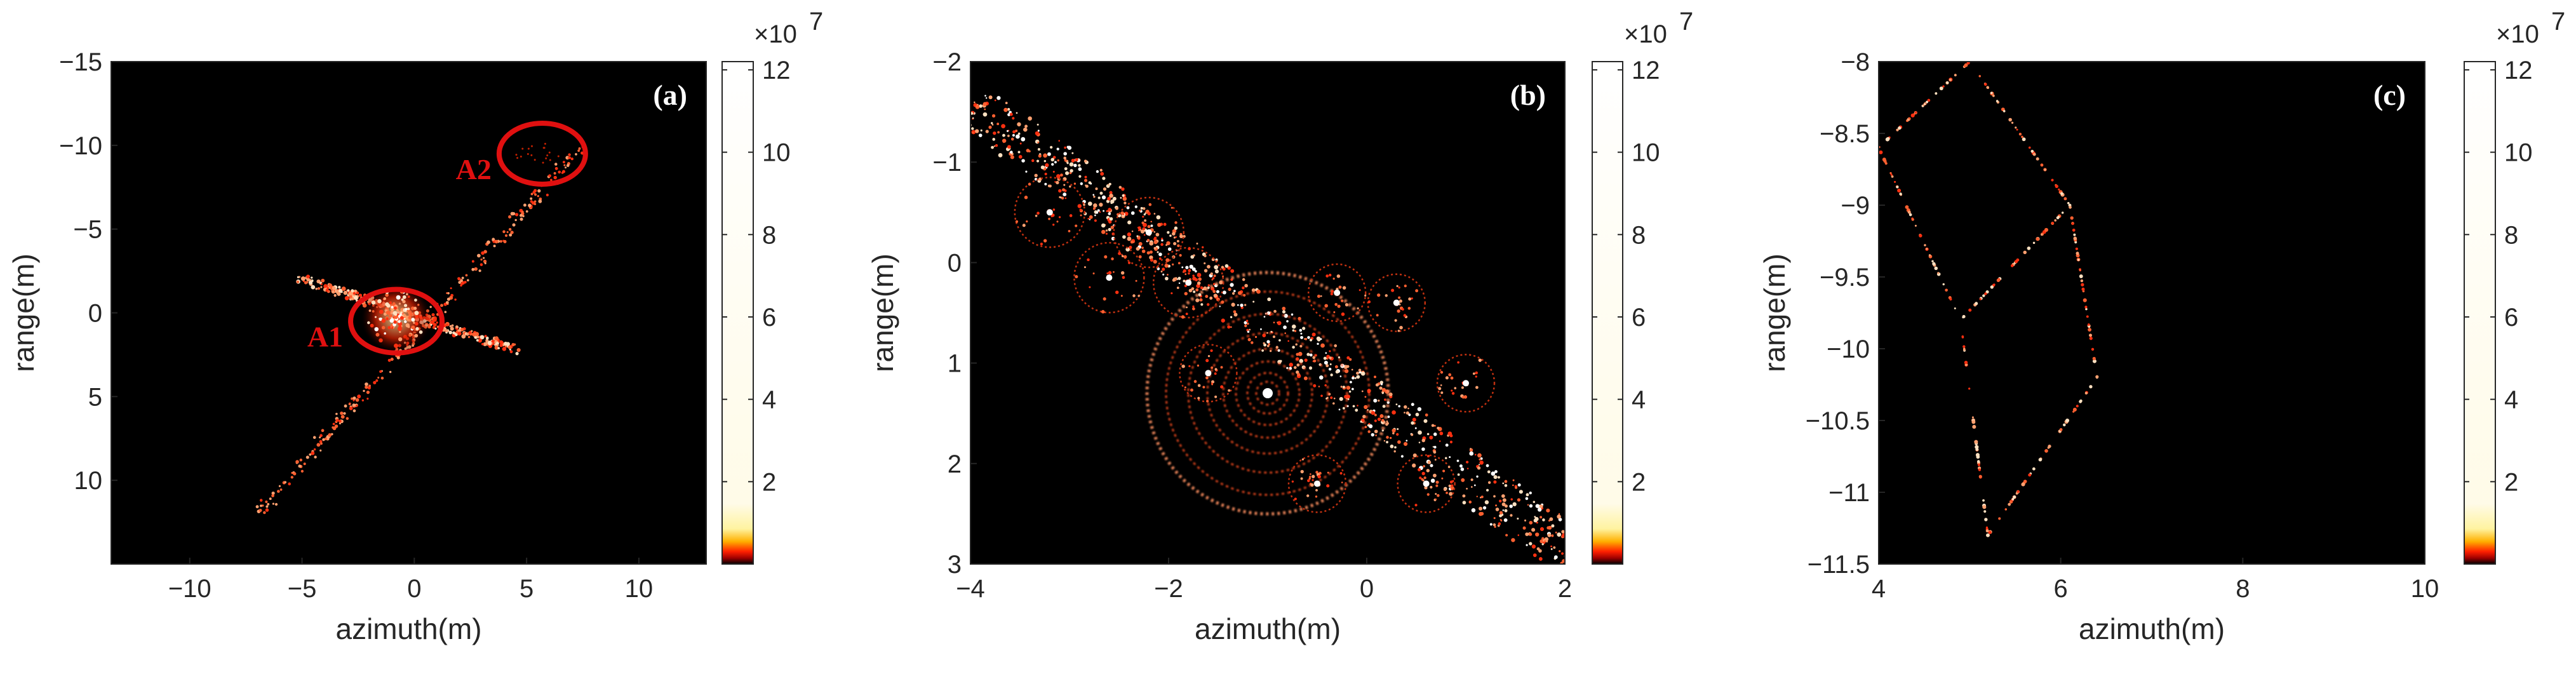  I want to click on colorbar-tick-label: 6, so click(769, 318).